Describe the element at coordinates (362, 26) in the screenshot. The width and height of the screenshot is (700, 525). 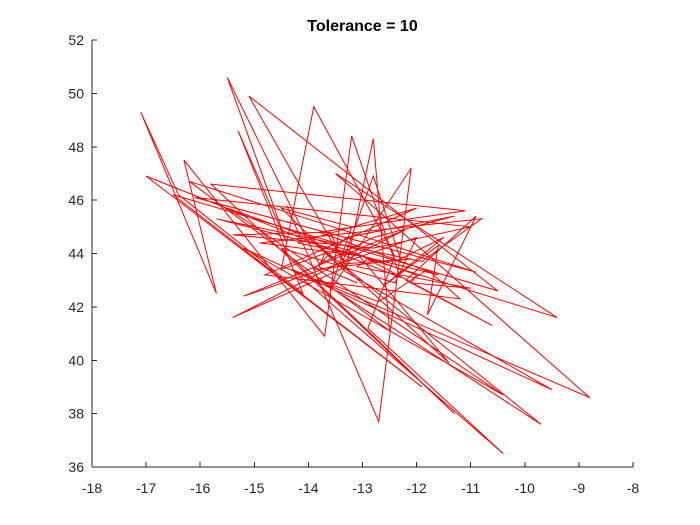
I see `chart-title: Tolerance = 10` at that location.